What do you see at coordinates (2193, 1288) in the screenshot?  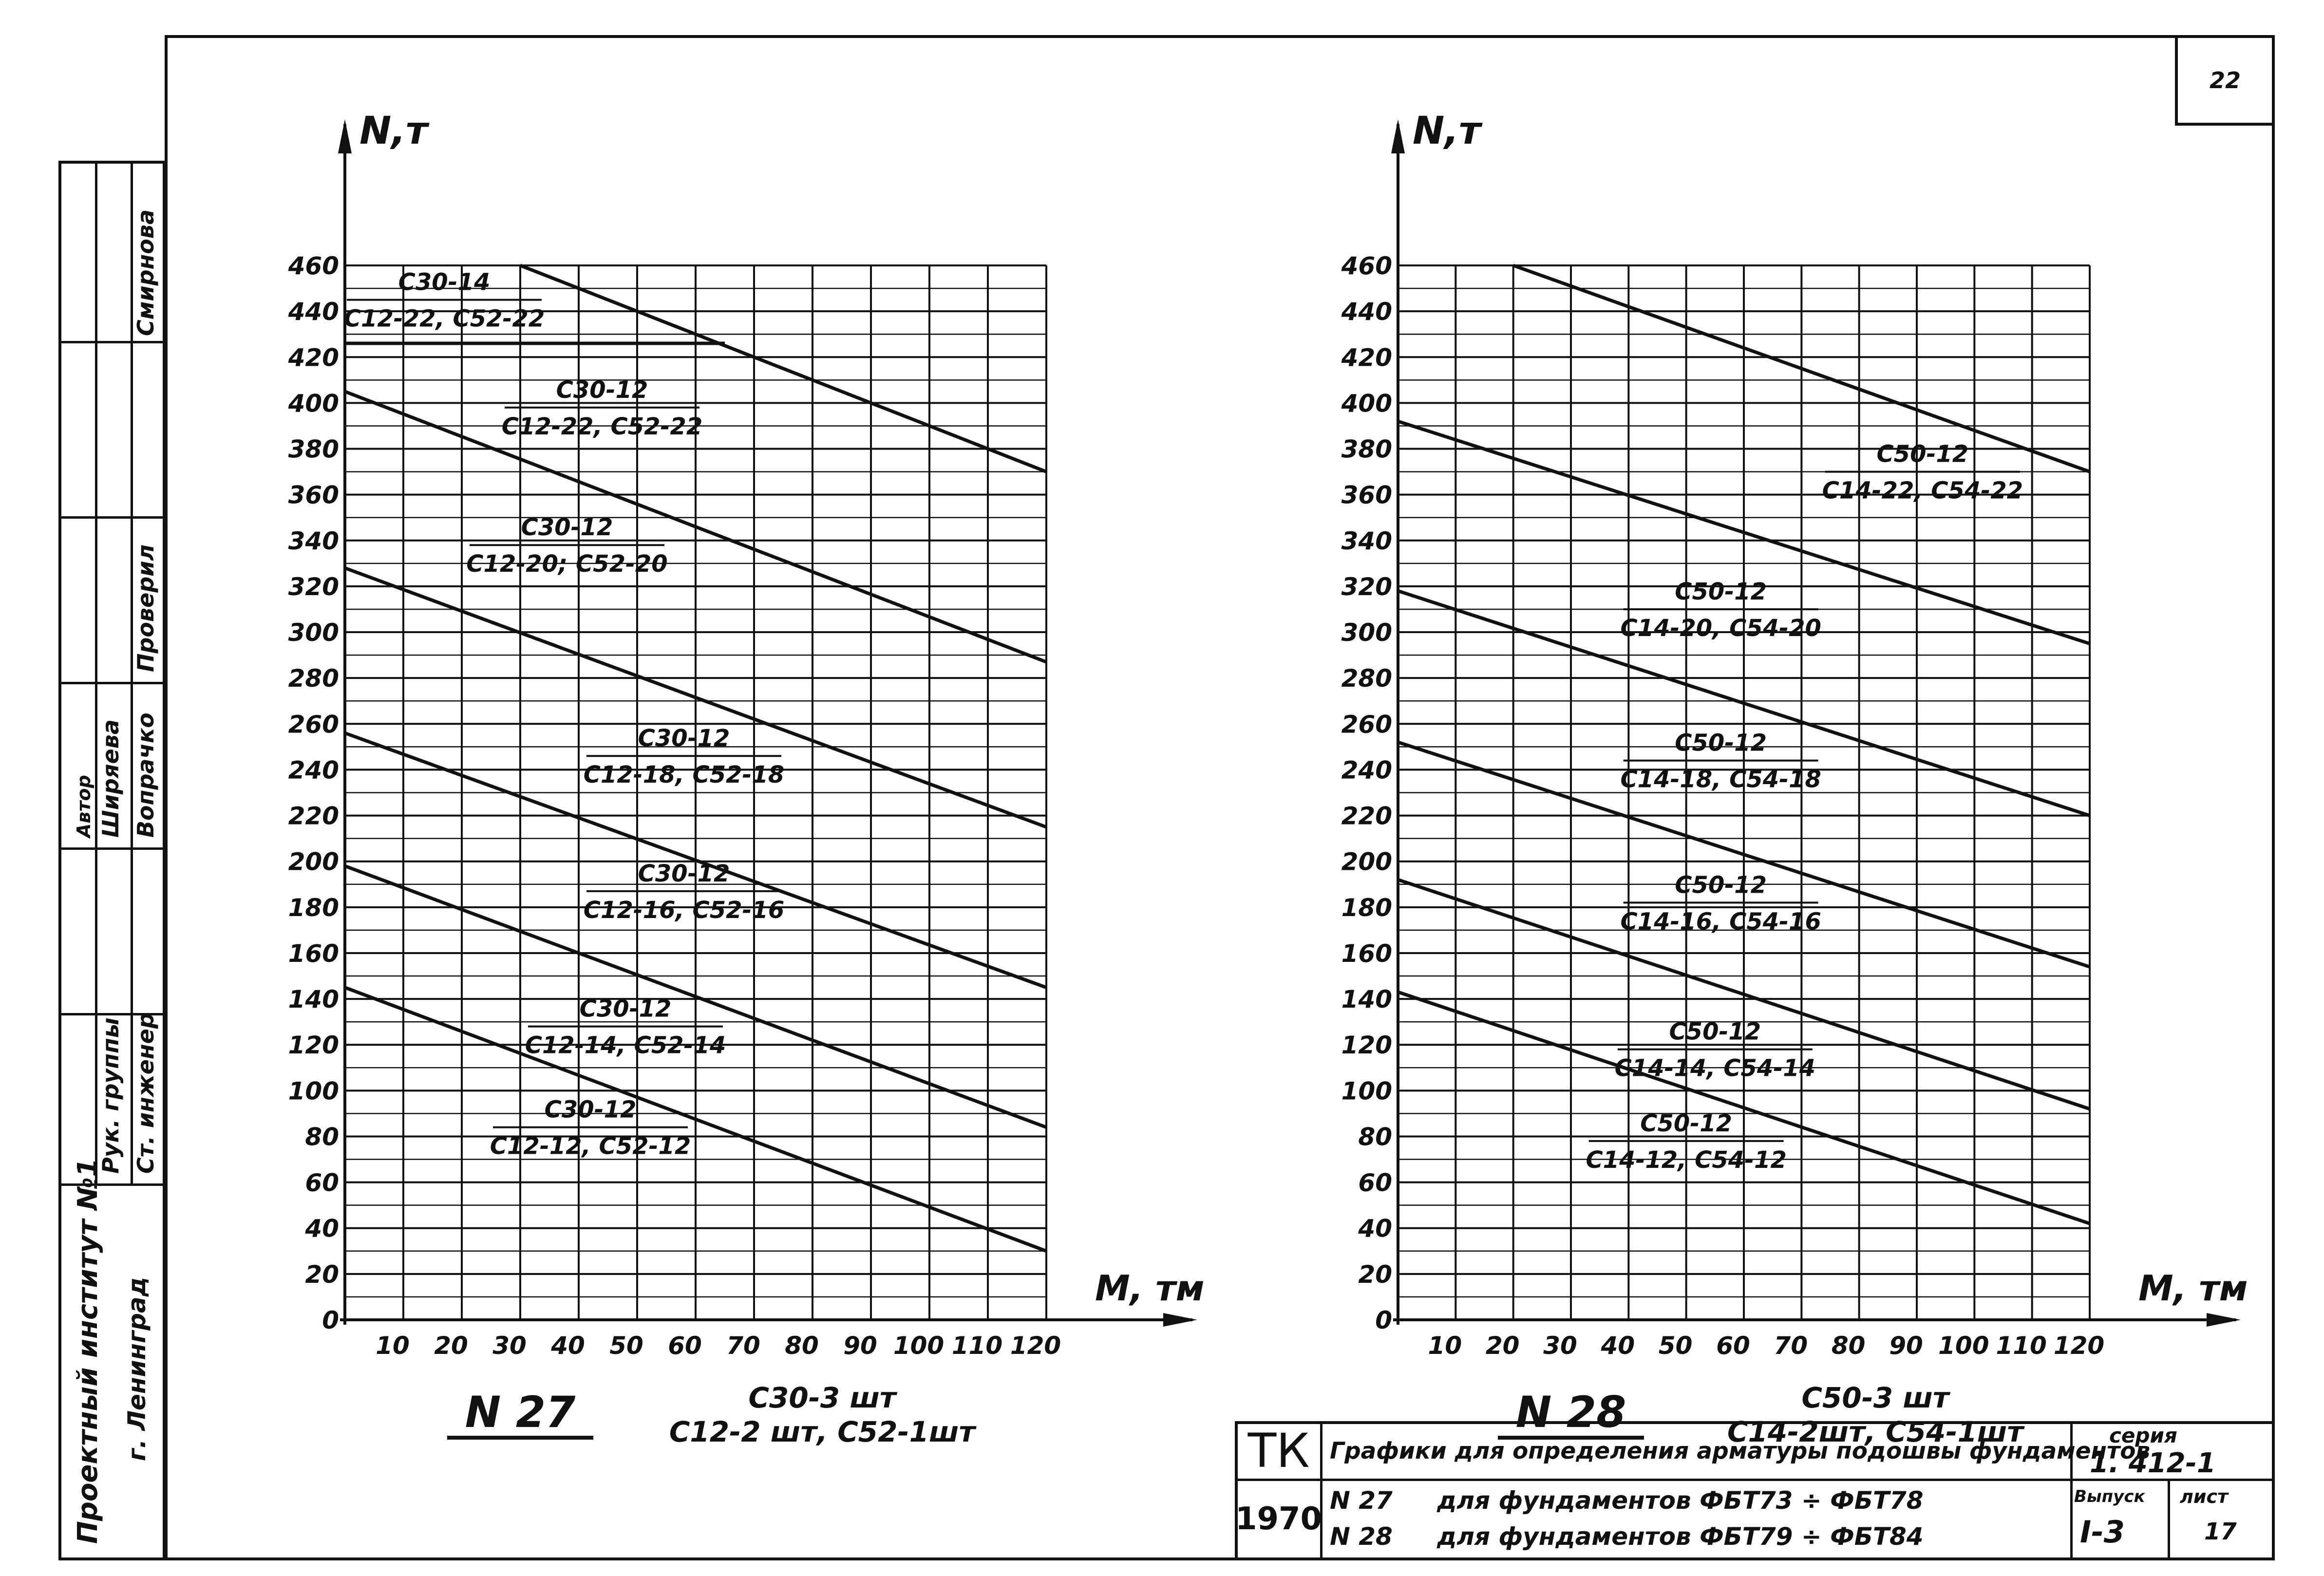 I see `chart2-x-axis-label: М, тм` at bounding box center [2193, 1288].